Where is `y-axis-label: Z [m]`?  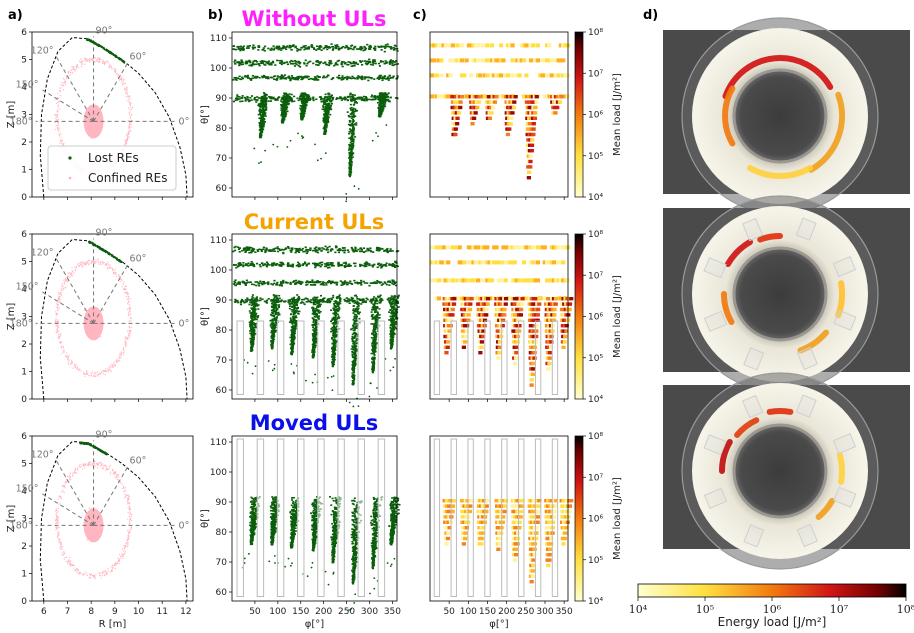
y-axis-label: Z [m] is located at coordinates (11, 317).